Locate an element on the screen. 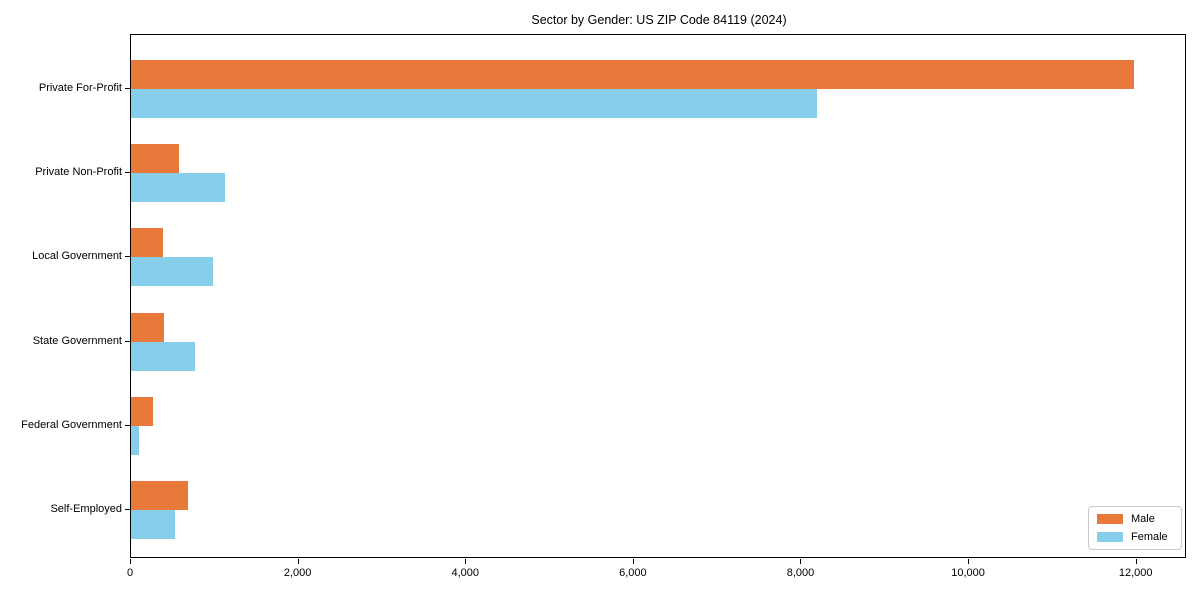 The width and height of the screenshot is (1200, 600). x-tick-label: 4,000 is located at coordinates (465, 573).